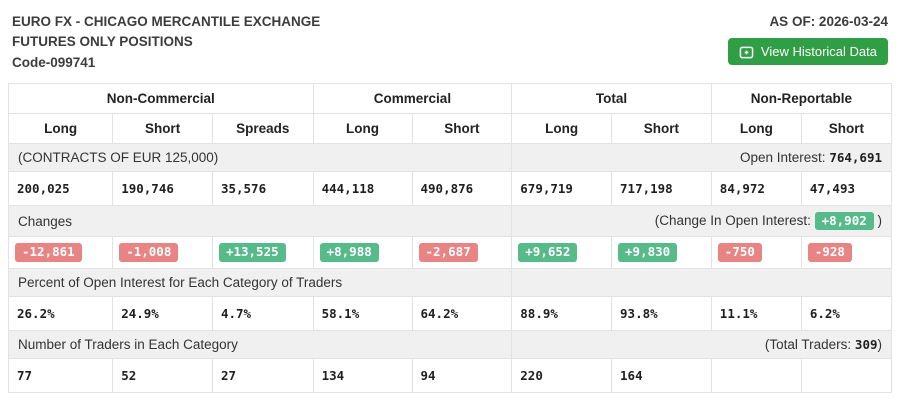 The image size is (900, 401). Describe the element at coordinates (349, 252) in the screenshot. I see `positive-change-badge: +8,988` at that location.